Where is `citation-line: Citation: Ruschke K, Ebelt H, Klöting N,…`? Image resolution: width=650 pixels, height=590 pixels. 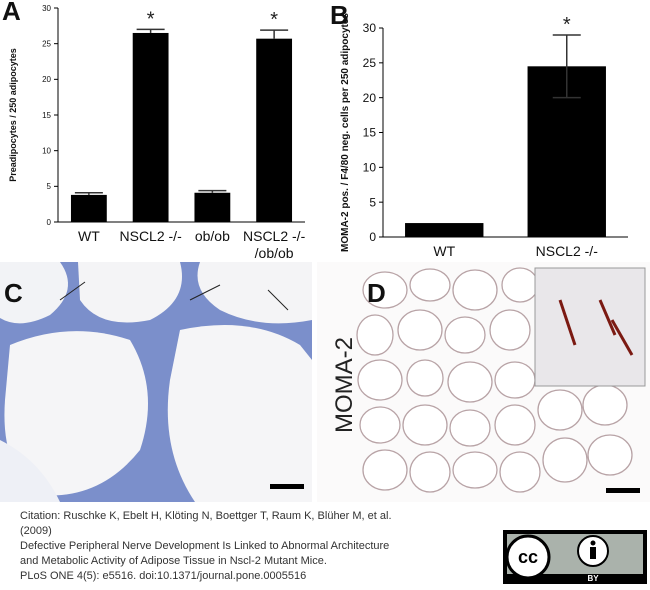
citation-line: Citation: Ruschke K, Ebelt H, Klöting N,… is located at coordinates (206, 516).